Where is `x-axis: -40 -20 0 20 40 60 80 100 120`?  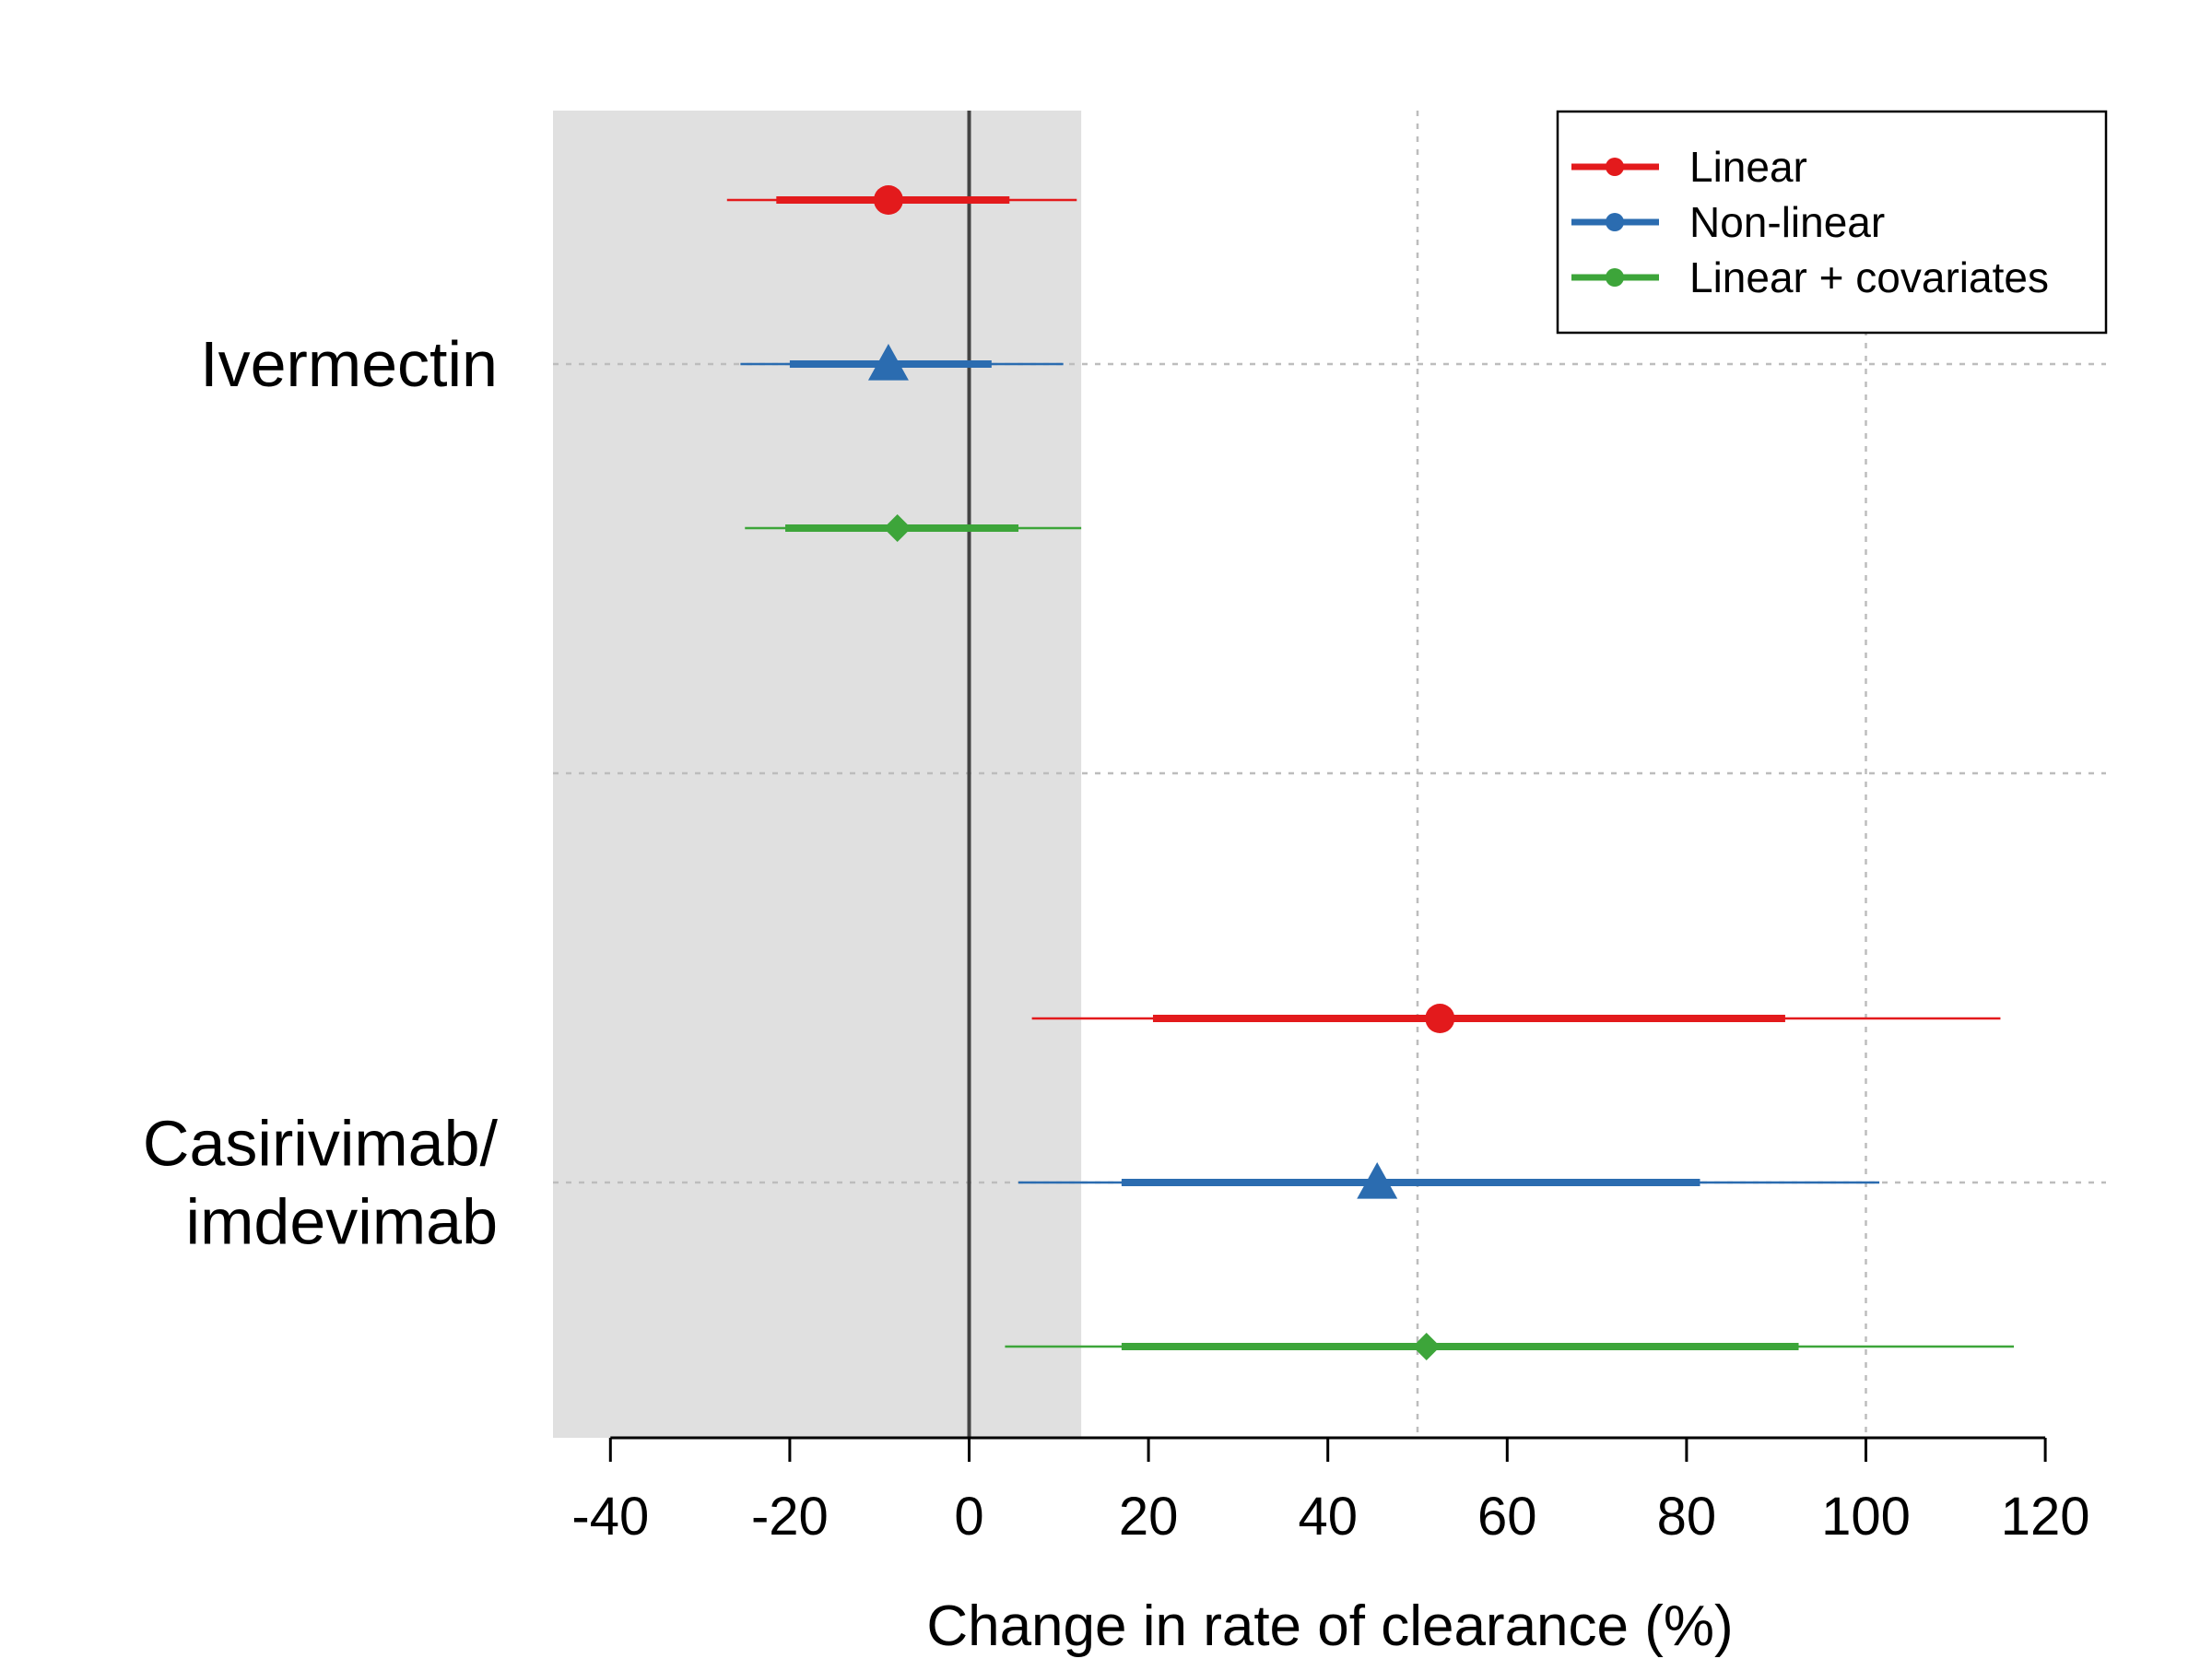
x-axis: -40 -20 0 20 40 60 80 100 120 is located at coordinates (1330, 1491).